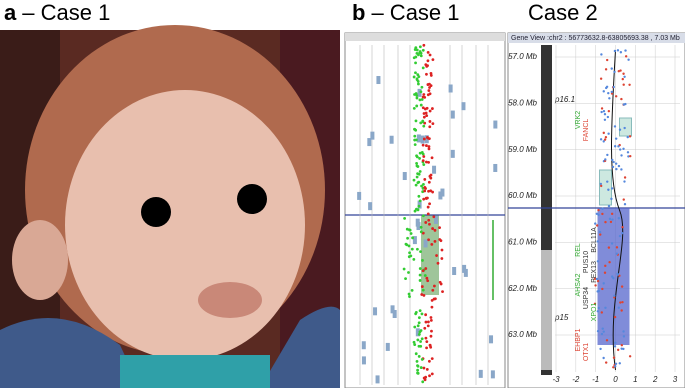 The height and width of the screenshot is (388, 685). Describe the element at coordinates (522, 56) in the screenshot. I see `y-tick-label: 57.0 Mb` at that location.